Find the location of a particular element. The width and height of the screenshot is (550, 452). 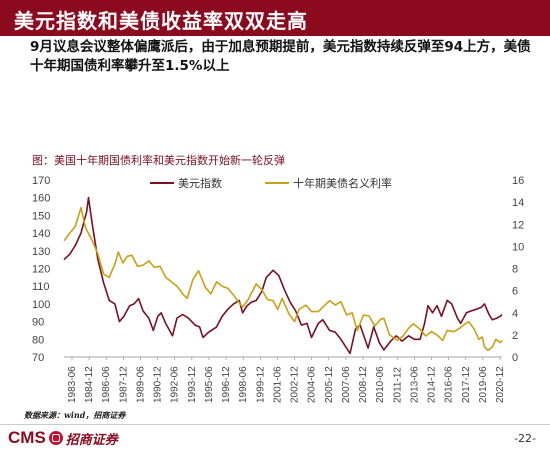

x-tick-label: 1995-06 is located at coordinates (209, 384).